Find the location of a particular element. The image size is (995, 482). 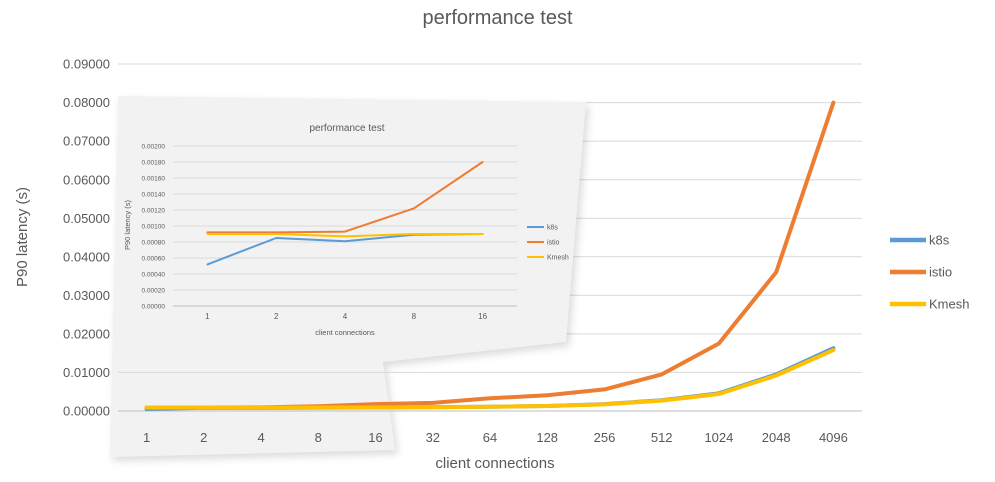

inset-legend-label-istio: istio is located at coordinates (553, 242).